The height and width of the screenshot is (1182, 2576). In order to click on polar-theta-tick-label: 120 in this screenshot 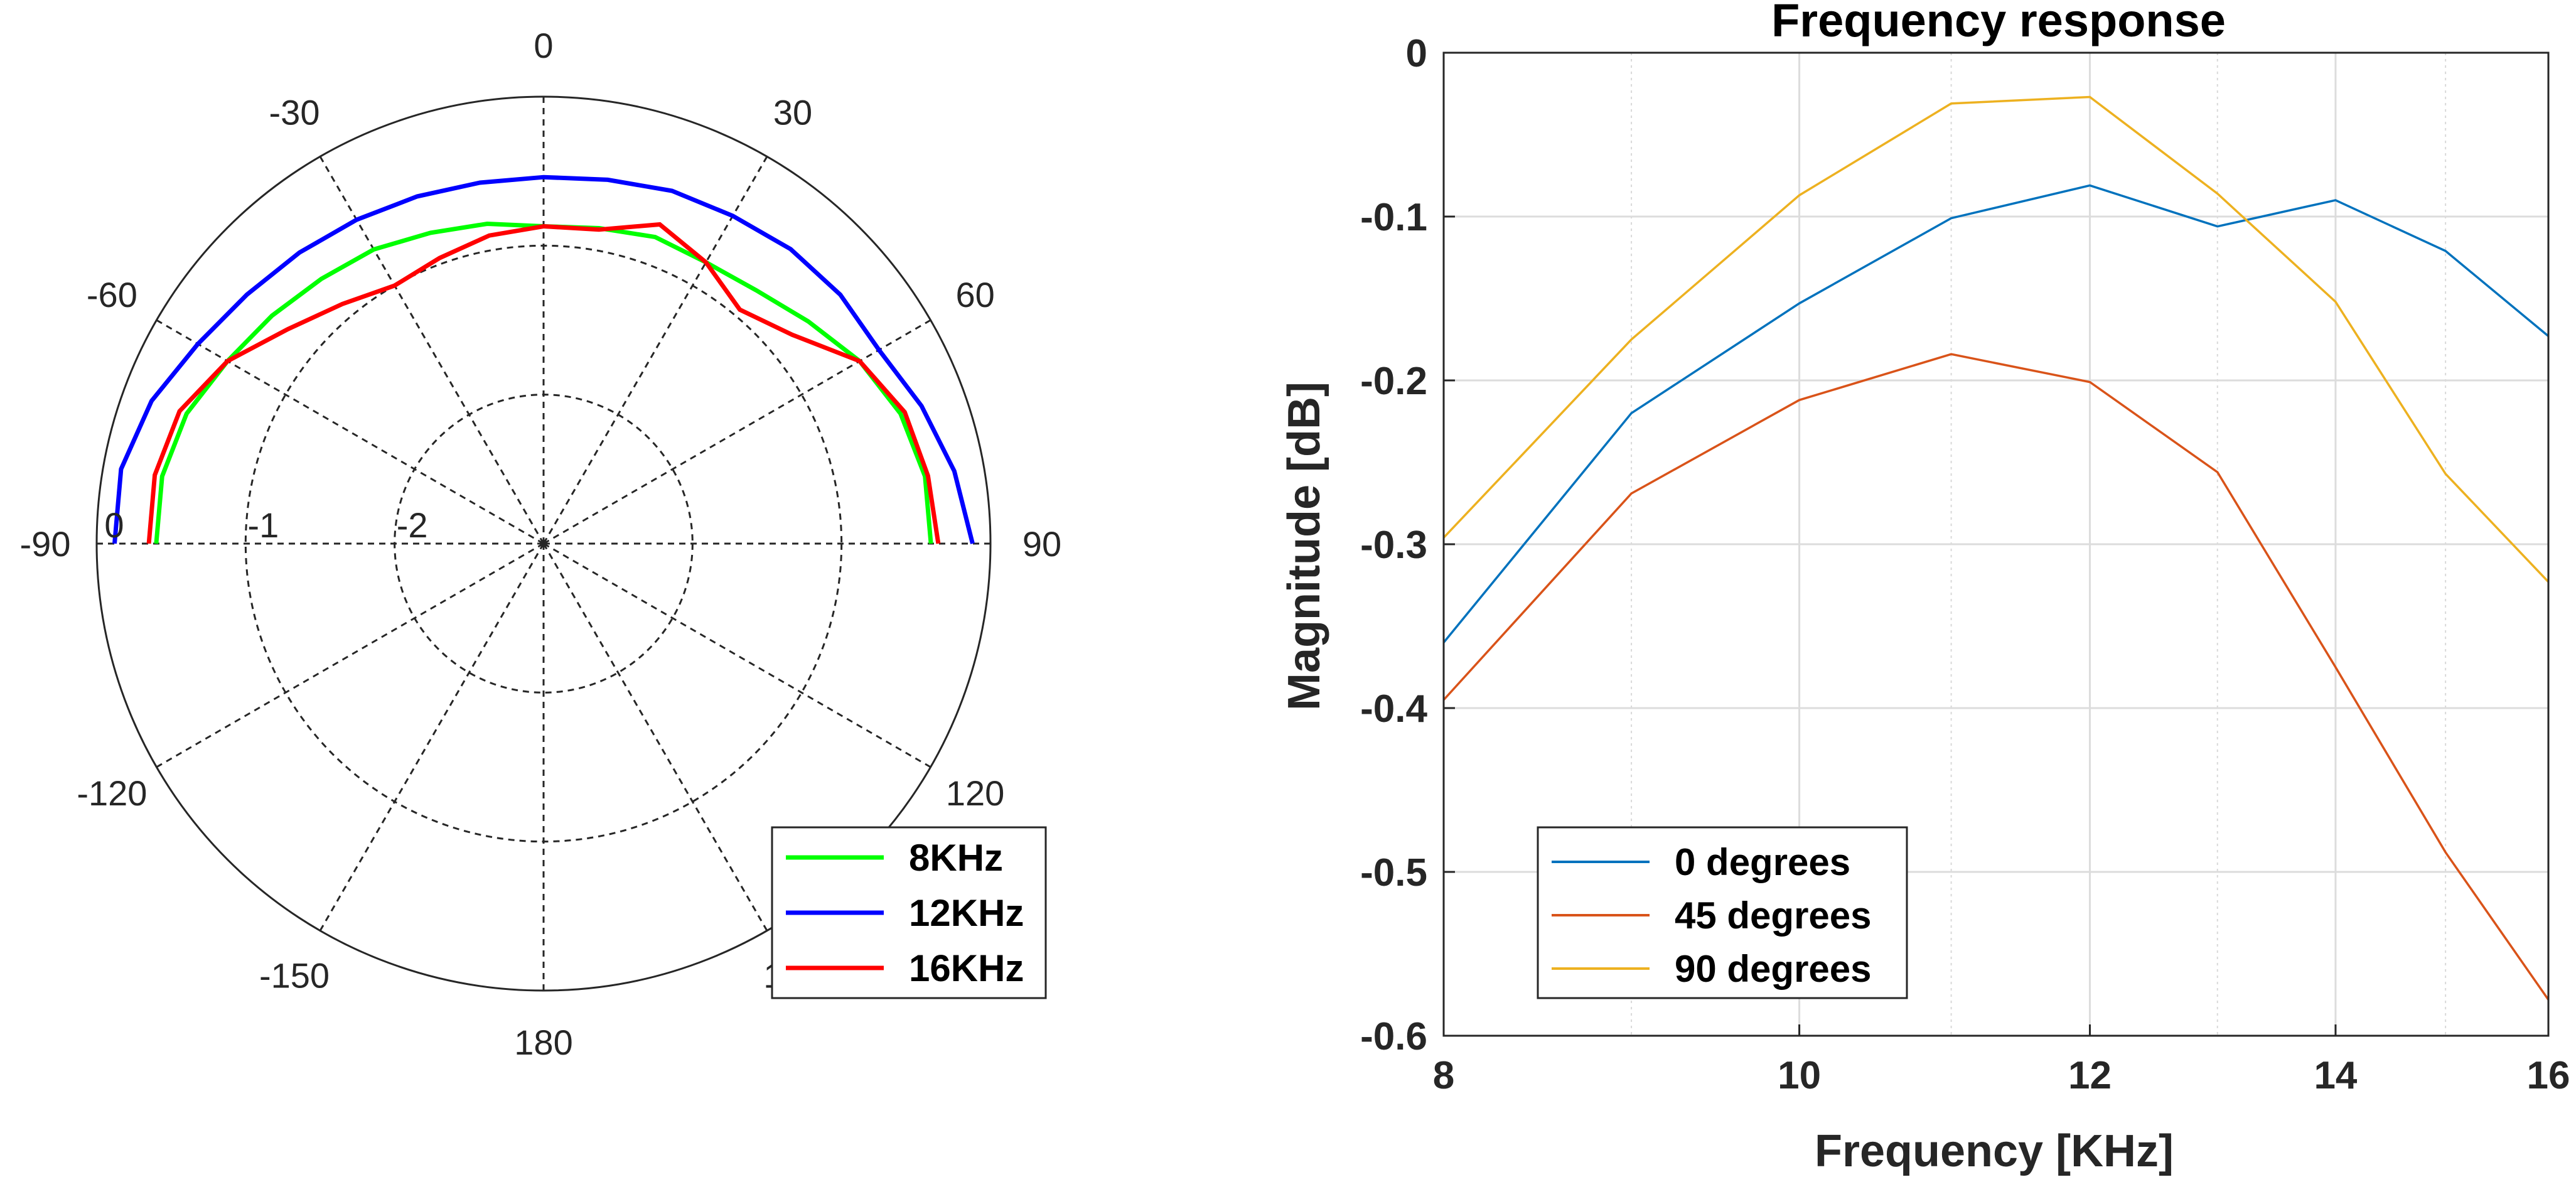, I will do `click(975, 793)`.